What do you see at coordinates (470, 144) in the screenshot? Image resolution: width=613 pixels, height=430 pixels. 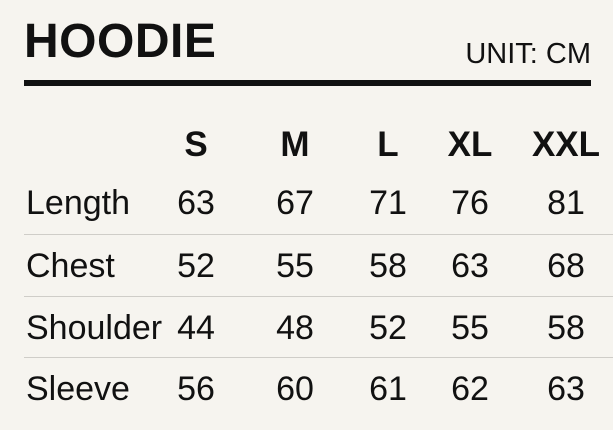 I see `size-header-xl: XL` at bounding box center [470, 144].